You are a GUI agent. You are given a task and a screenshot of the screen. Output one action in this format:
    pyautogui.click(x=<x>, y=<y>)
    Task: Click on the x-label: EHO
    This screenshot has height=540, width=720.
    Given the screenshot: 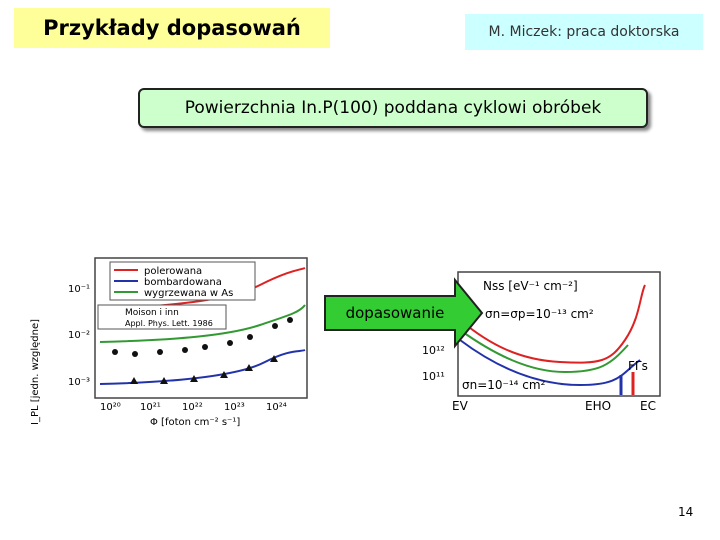 What is the action you would take?
    pyautogui.click(x=598, y=406)
    